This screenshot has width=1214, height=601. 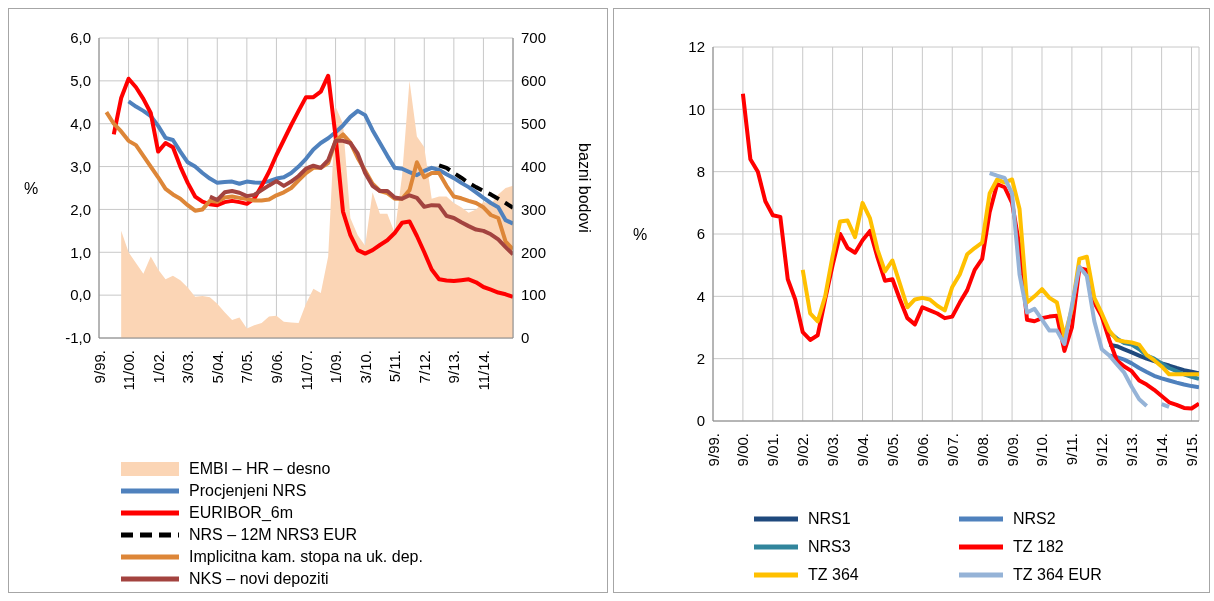 What do you see at coordinates (241, 513) in the screenshot?
I see `legend-label: EURIBOR_6m` at bounding box center [241, 513].